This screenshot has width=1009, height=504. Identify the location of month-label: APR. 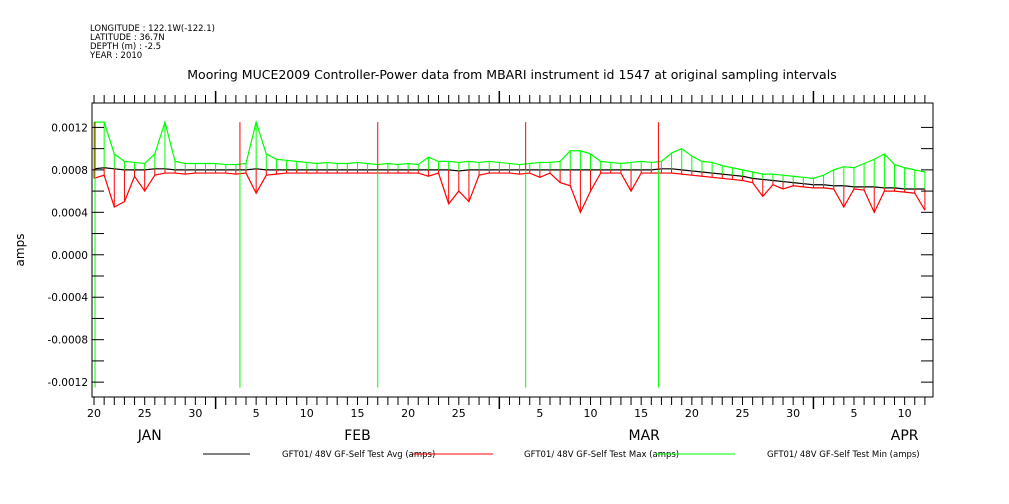
(905, 436).